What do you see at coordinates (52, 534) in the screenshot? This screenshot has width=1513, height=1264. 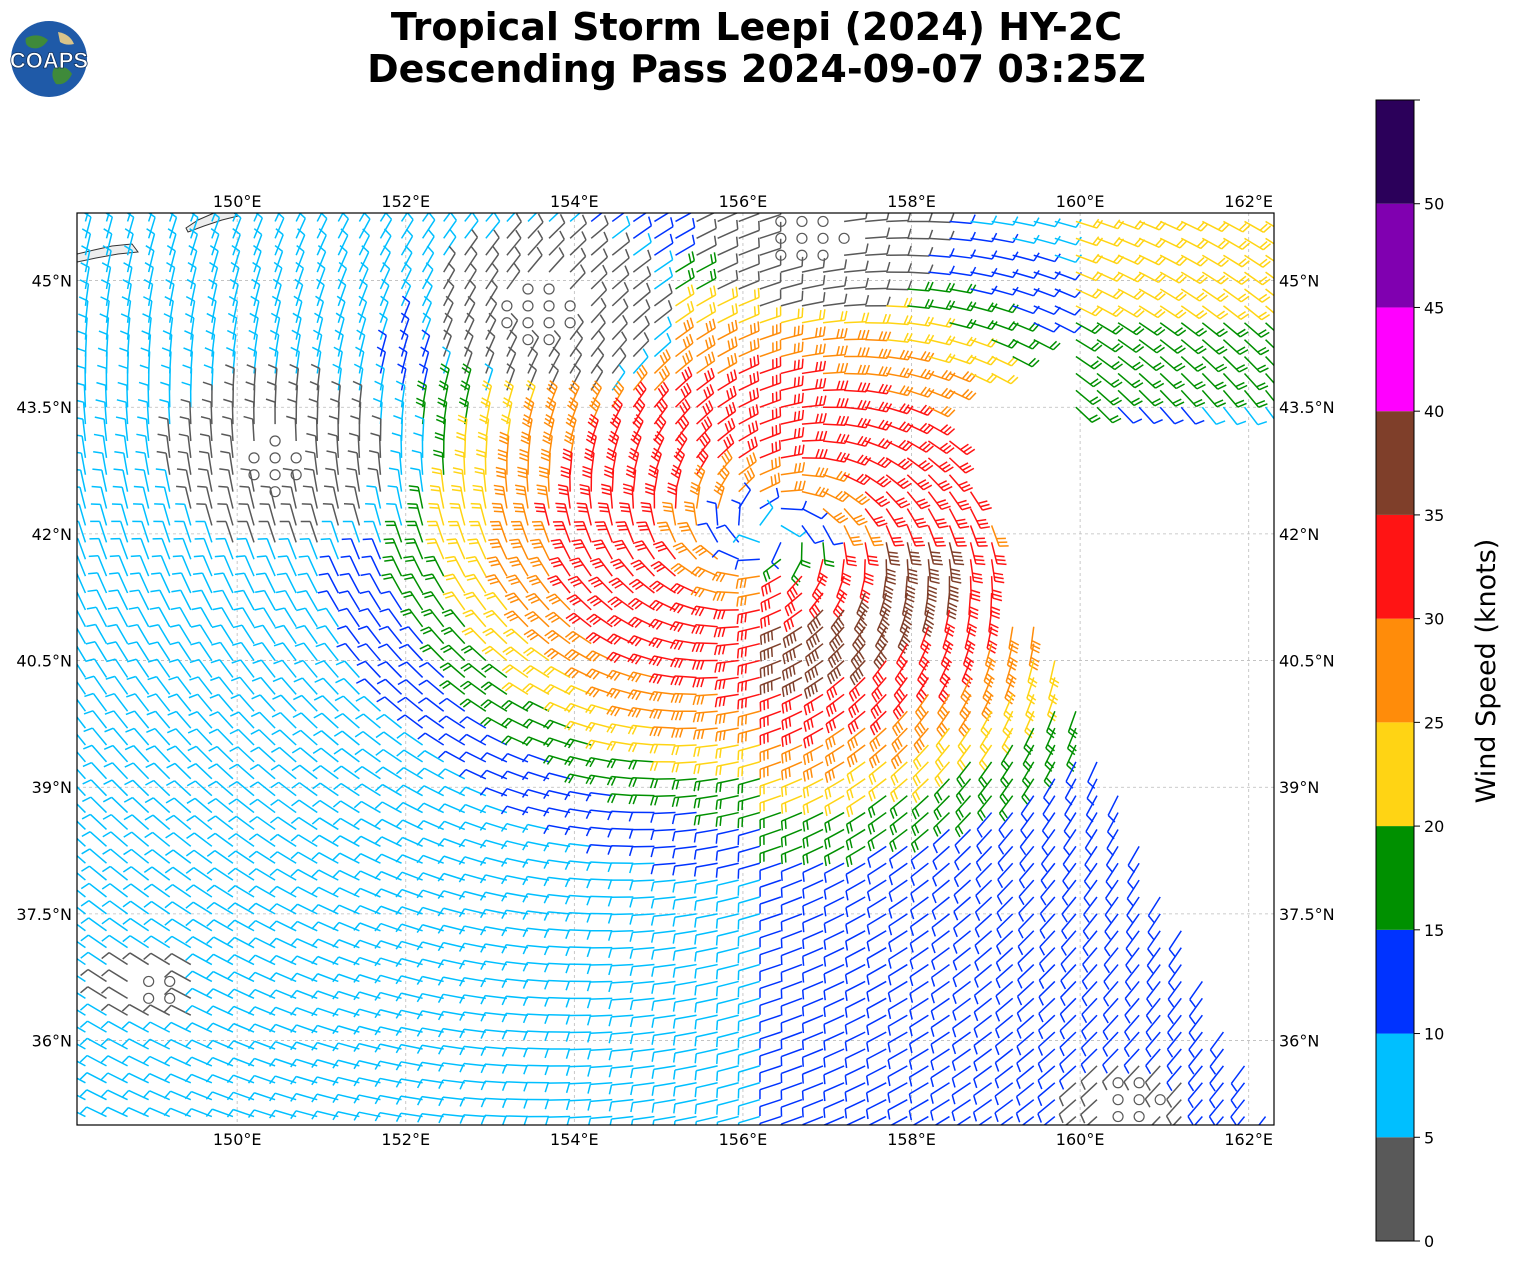 I see `lat-tick-label-left: 42°N` at bounding box center [52, 534].